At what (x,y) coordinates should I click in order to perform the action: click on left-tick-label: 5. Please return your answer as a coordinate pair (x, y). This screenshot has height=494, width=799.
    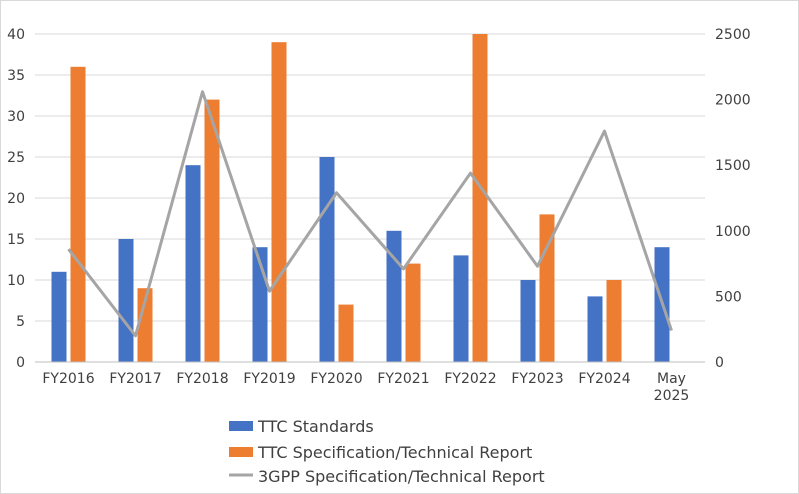
    Looking at the image, I should click on (20, 322).